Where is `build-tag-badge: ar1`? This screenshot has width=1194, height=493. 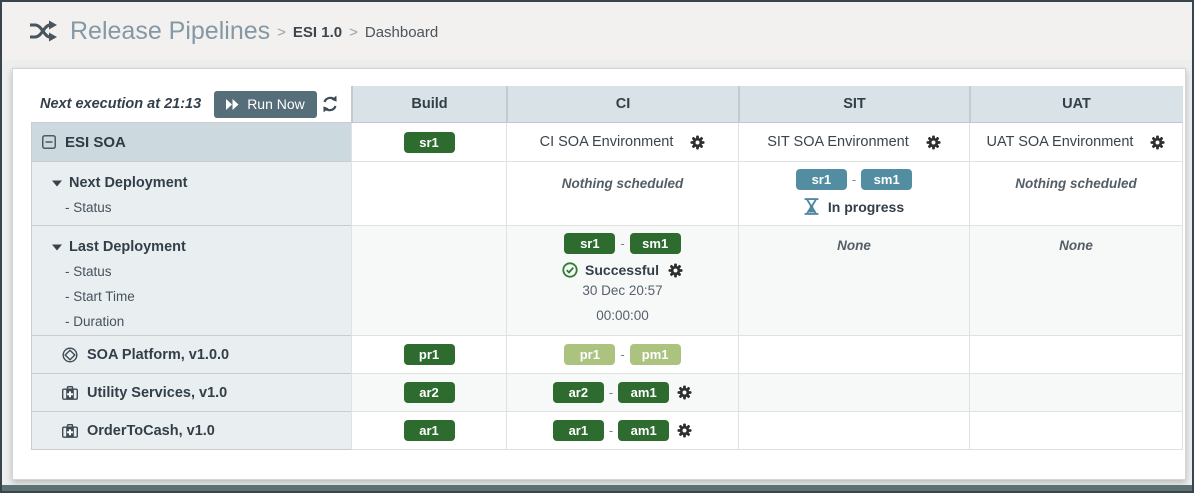
build-tag-badge: ar1 is located at coordinates (429, 430).